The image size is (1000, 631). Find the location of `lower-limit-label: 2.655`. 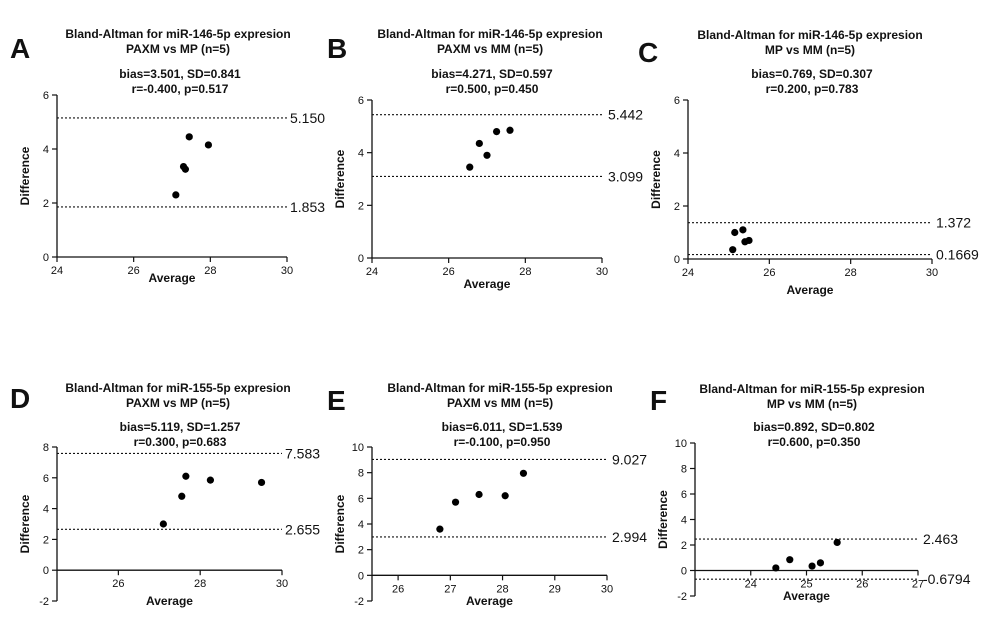

lower-limit-label: 2.655 is located at coordinates (302, 529).